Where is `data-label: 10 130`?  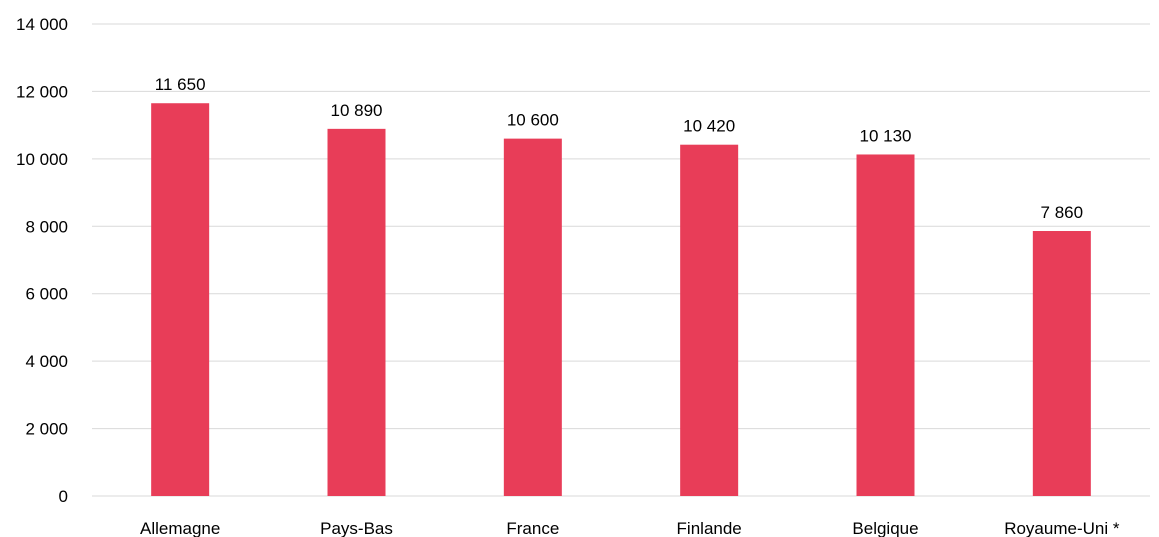
data-label: 10 130 is located at coordinates (886, 135).